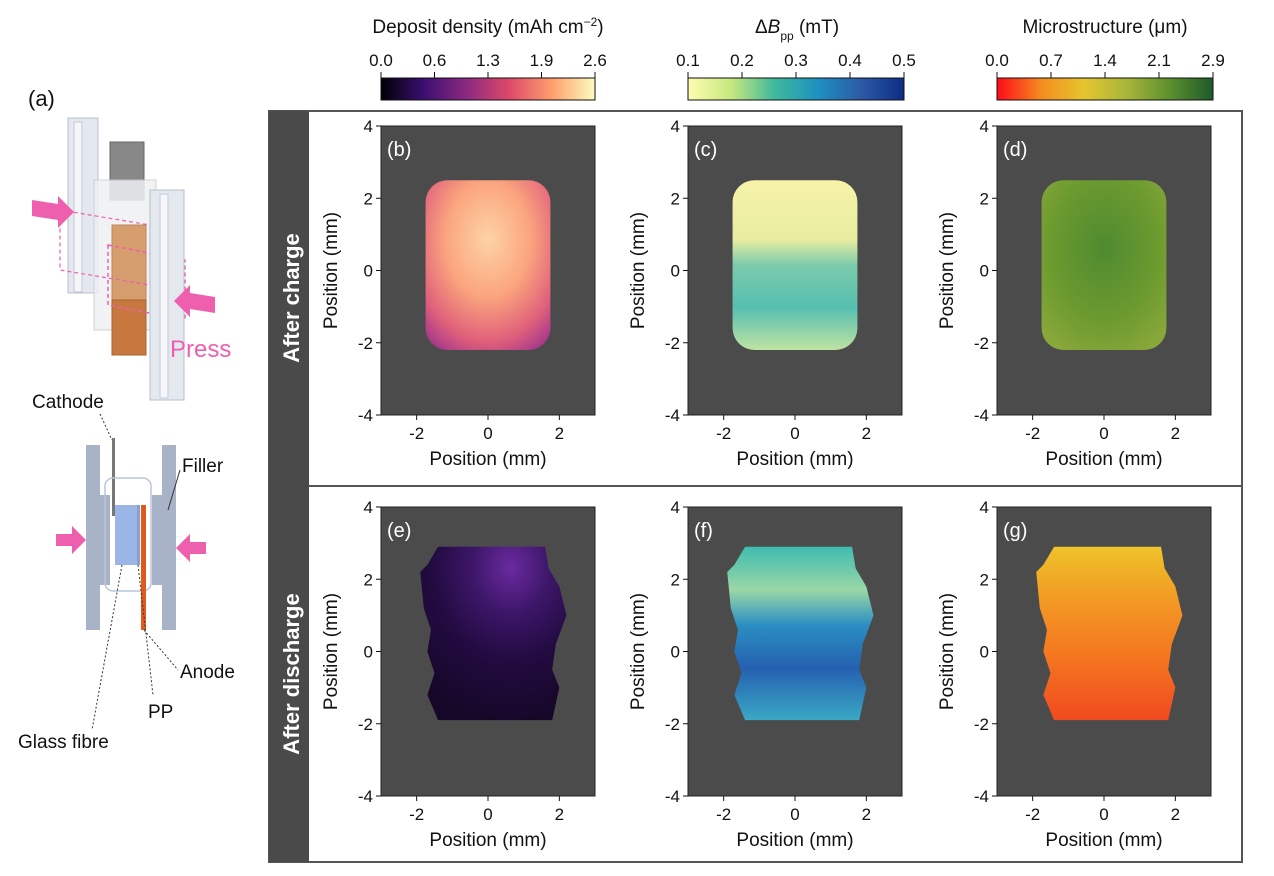 The width and height of the screenshot is (1274, 876). Describe the element at coordinates (1015, 531) in the screenshot. I see `panel-letter: (g)` at that location.